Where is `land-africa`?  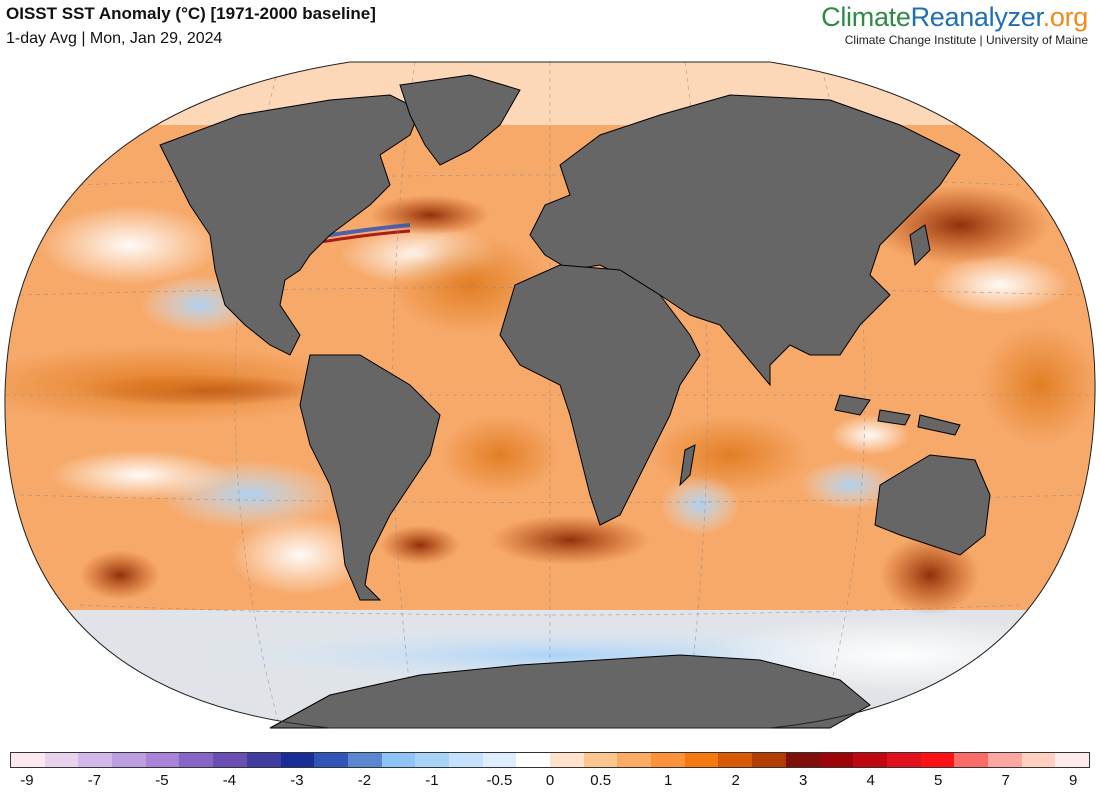
land-africa is located at coordinates (600, 395).